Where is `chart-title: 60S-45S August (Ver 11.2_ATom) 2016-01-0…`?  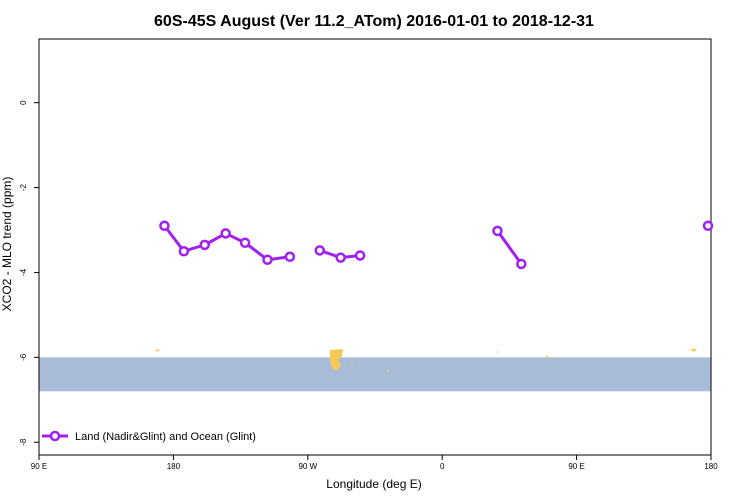
chart-title: 60S-45S August (Ver 11.2_ATom) 2016-01-0… is located at coordinates (374, 21).